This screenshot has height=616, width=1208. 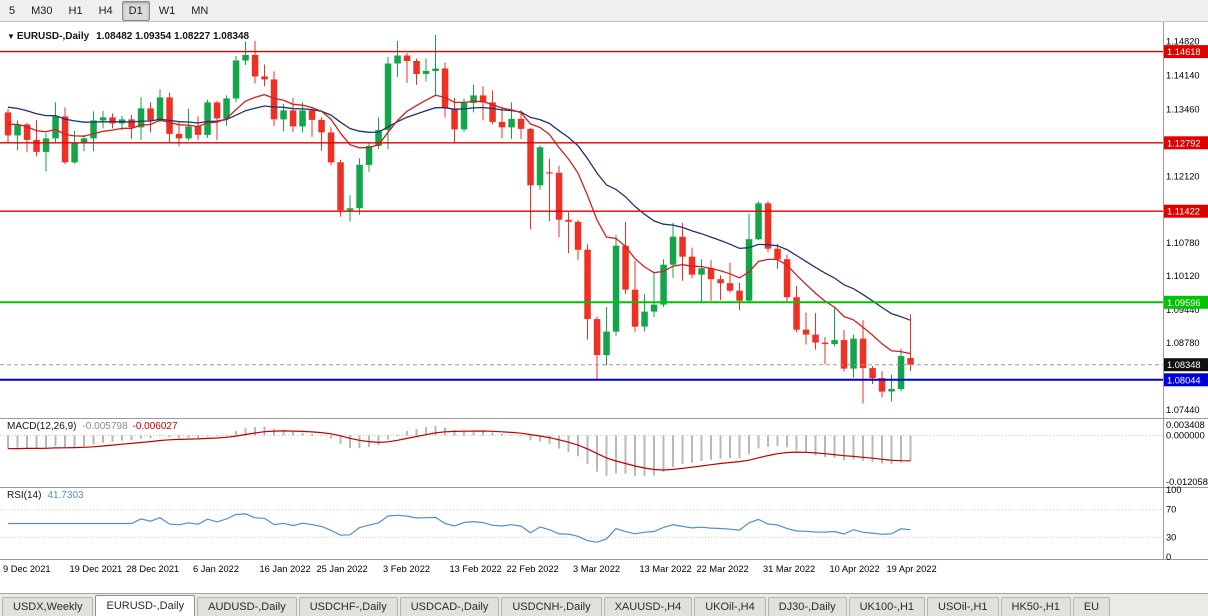 What do you see at coordinates (167, 10) in the screenshot?
I see `timeframe-button-w1: W1` at bounding box center [167, 10].